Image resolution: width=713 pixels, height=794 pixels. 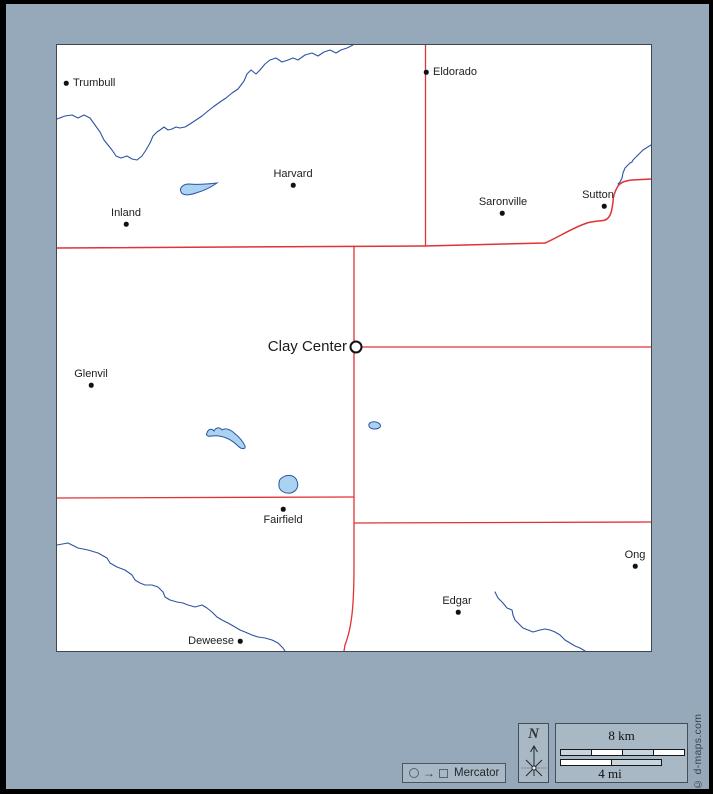 I want to click on scale-mi-label: 4 mi, so click(x=610, y=773).